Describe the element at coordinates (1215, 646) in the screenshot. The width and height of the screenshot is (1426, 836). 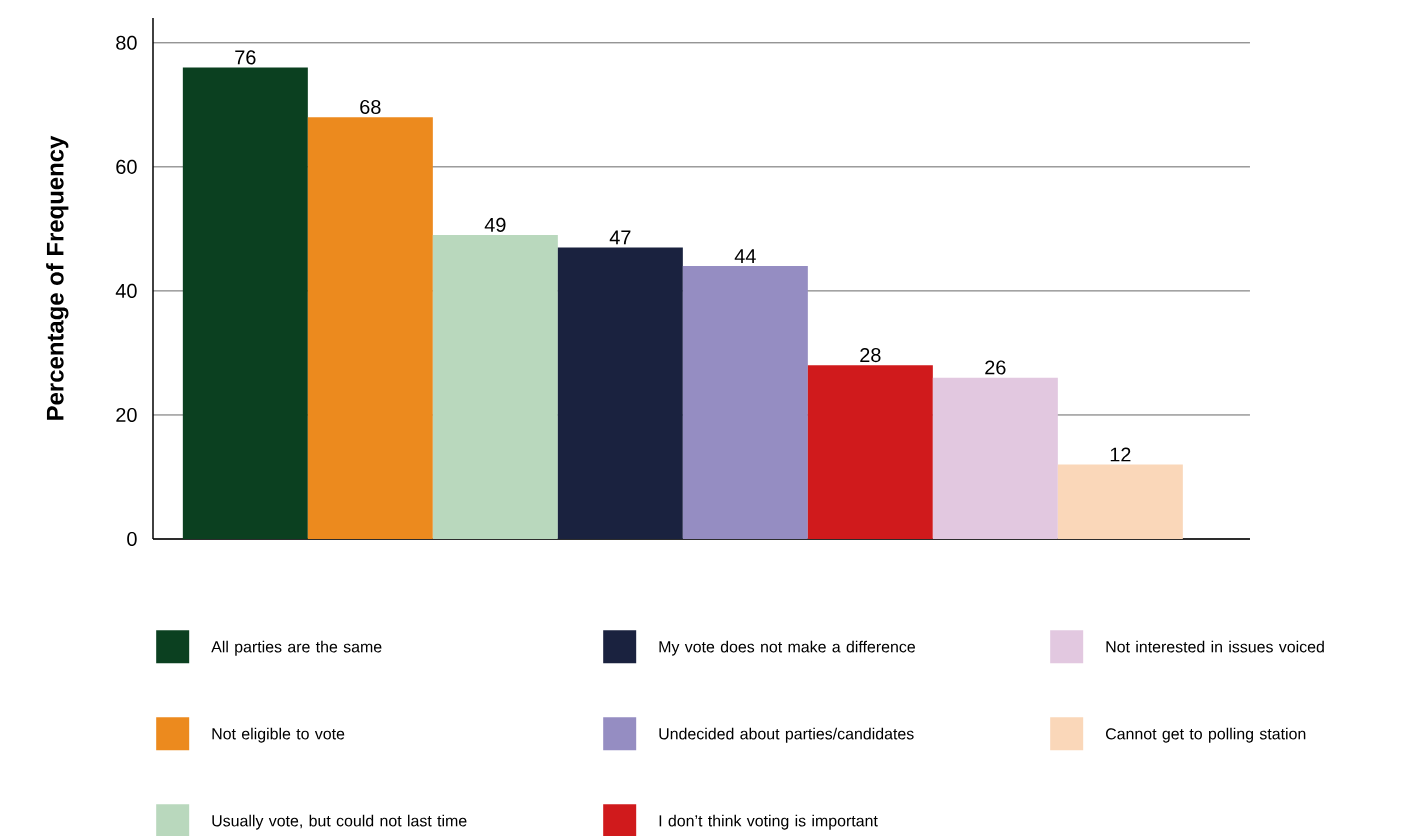
I see `legend-label: Not interested in issues voiced` at that location.